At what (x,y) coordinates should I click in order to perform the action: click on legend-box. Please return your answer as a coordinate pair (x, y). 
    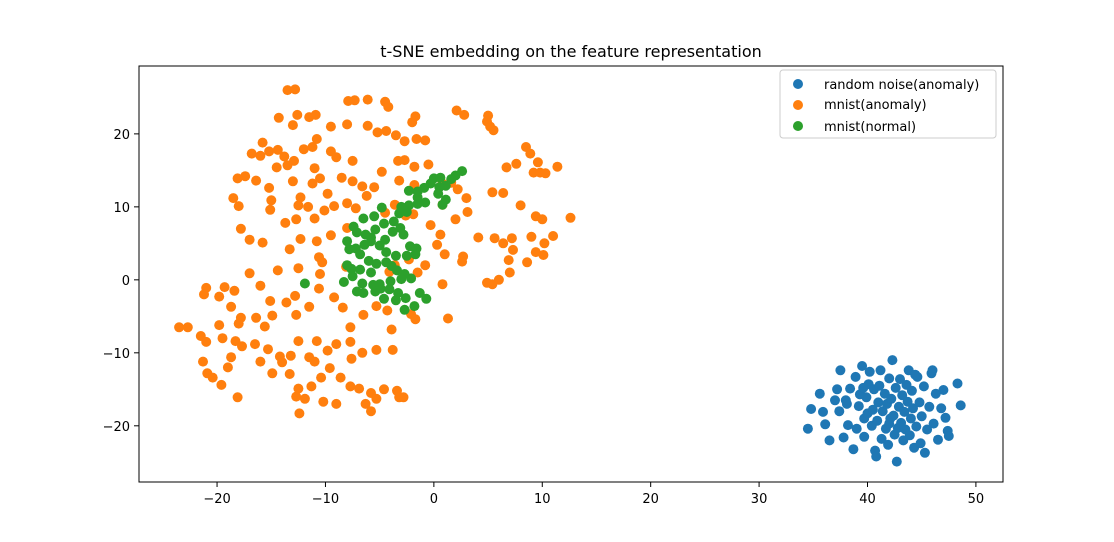
    Looking at the image, I should click on (888, 104).